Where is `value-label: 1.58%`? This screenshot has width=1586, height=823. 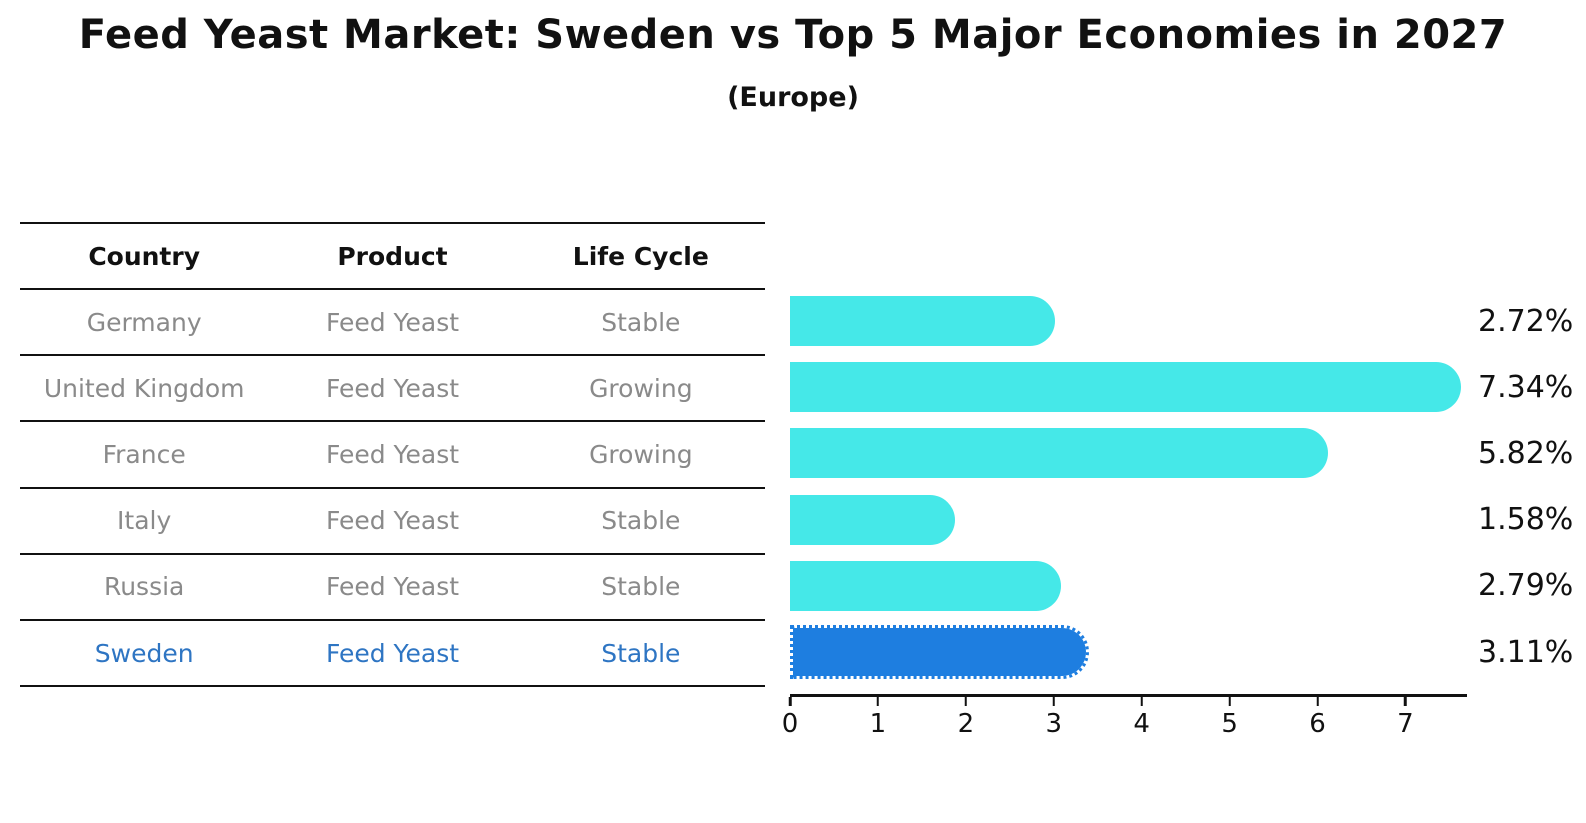 value-label: 1.58% is located at coordinates (1526, 520).